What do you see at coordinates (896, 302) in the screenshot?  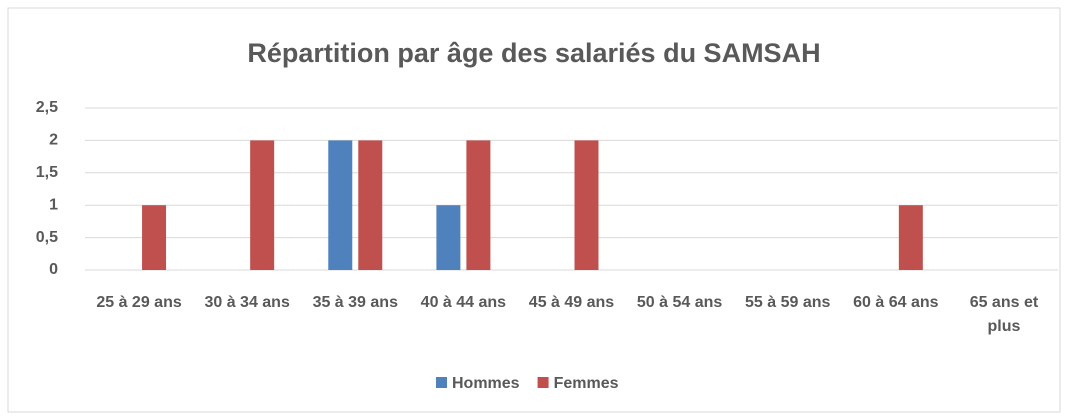 I see `x-tick-label: 60 à 64 ans` at bounding box center [896, 302].